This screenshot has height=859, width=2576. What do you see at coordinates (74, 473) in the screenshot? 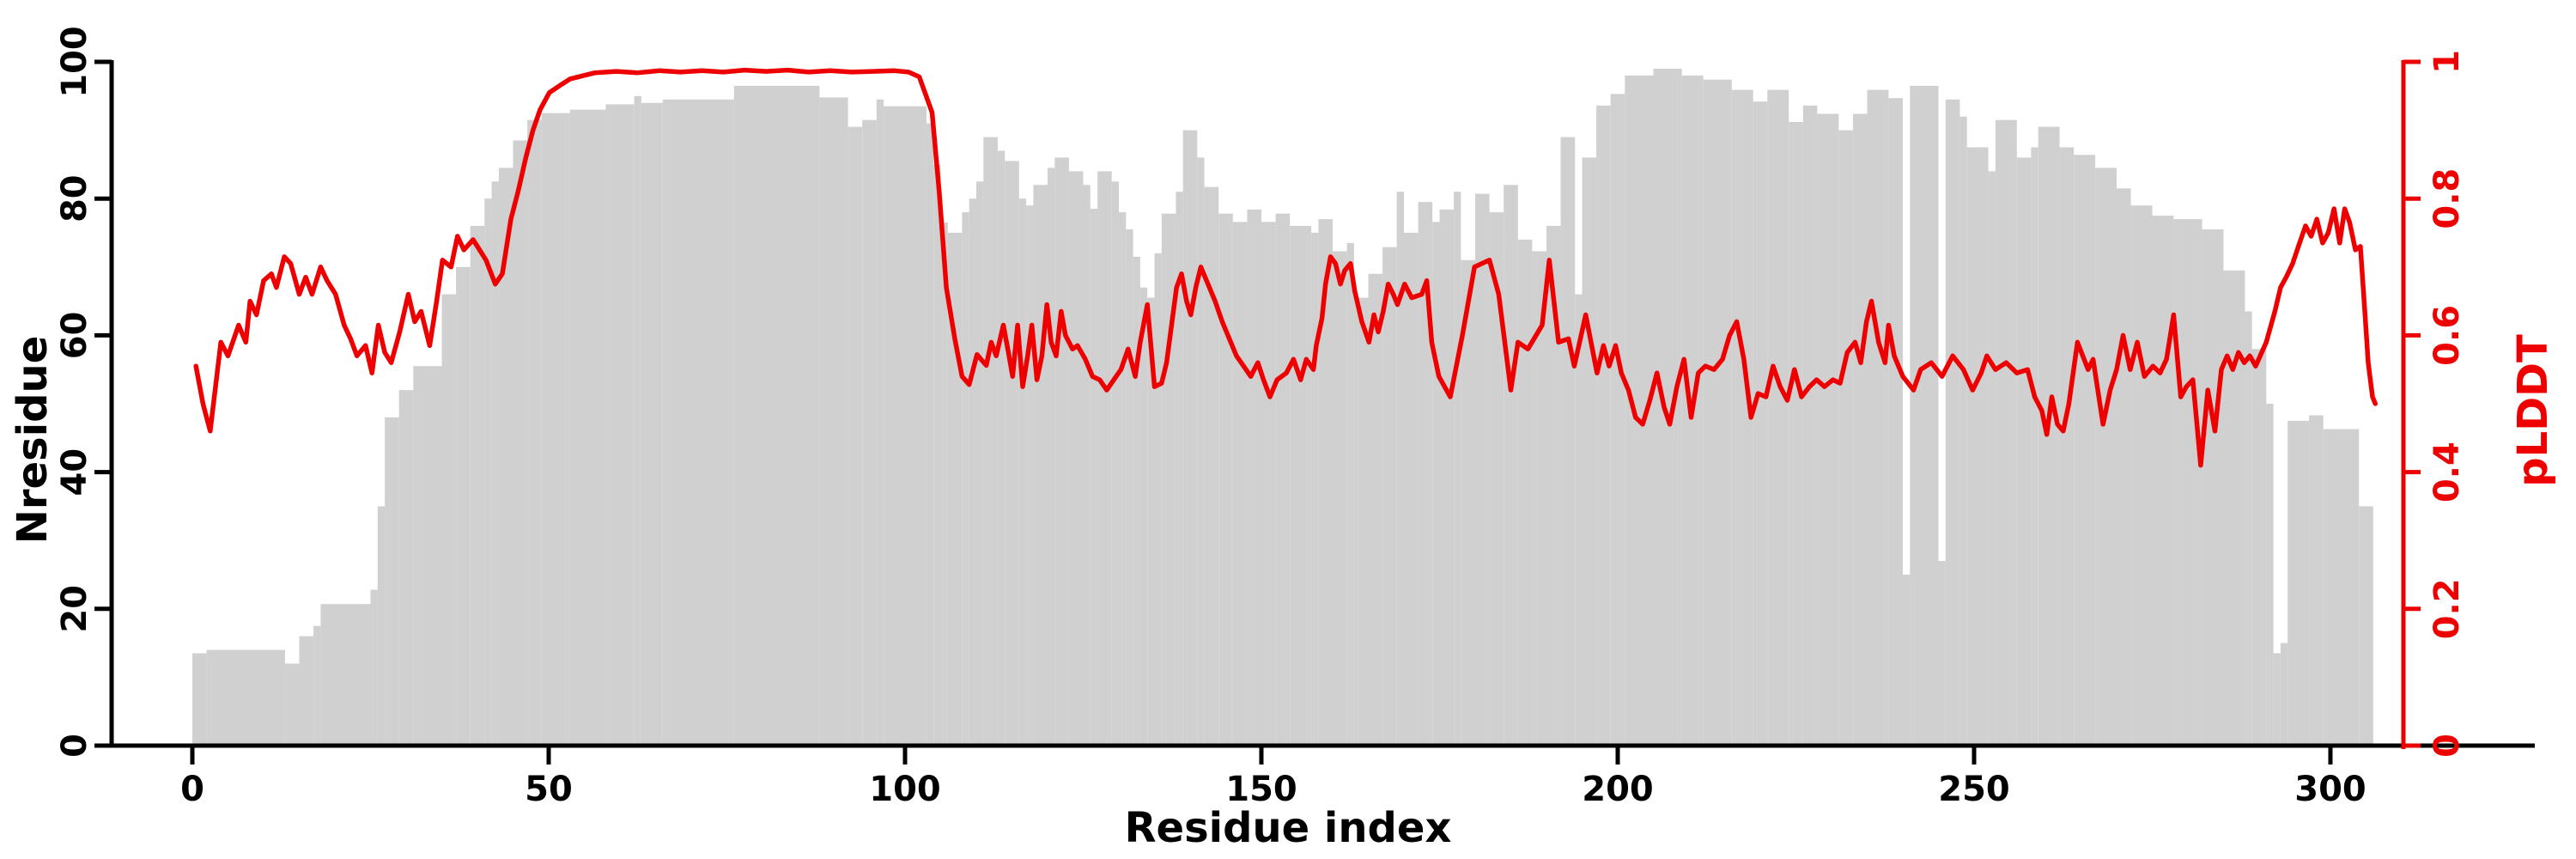
I see `svg-text: 40` at bounding box center [74, 473].